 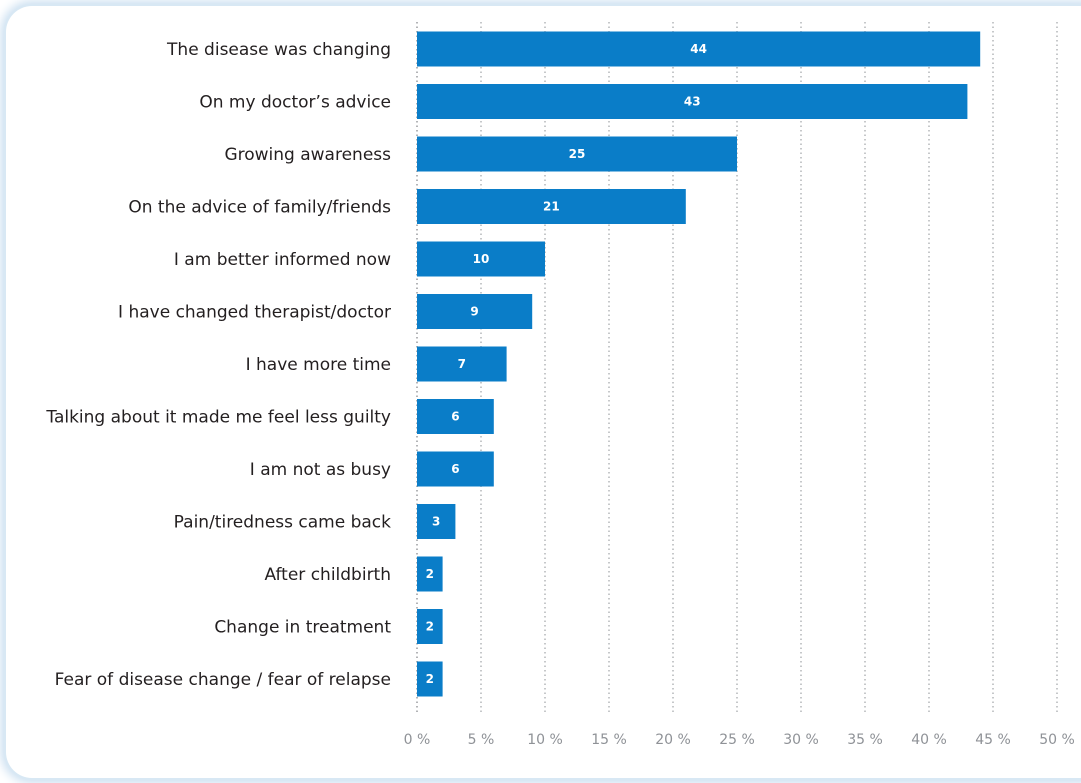 What do you see at coordinates (609, 740) in the screenshot?
I see `x-tick-label: 15 %` at bounding box center [609, 740].